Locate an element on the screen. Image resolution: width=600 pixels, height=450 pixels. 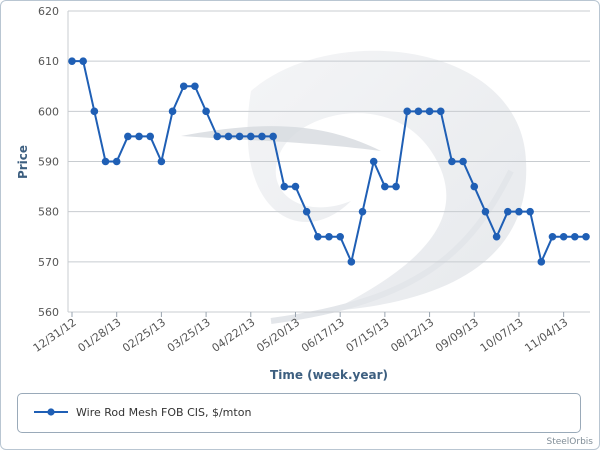
y-tick-label: 620 is located at coordinates (48, 11).